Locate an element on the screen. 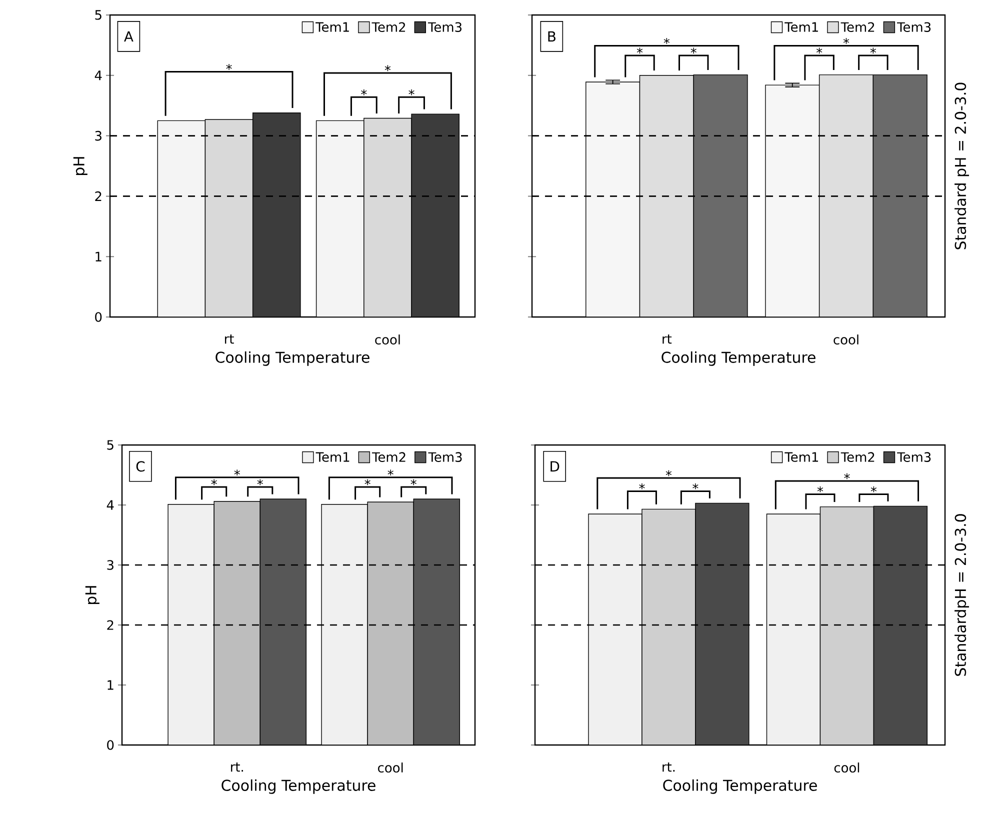 The height and width of the screenshot is (816, 994). text: Standard pH = 2.0-3.0 is located at coordinates (961, 166).